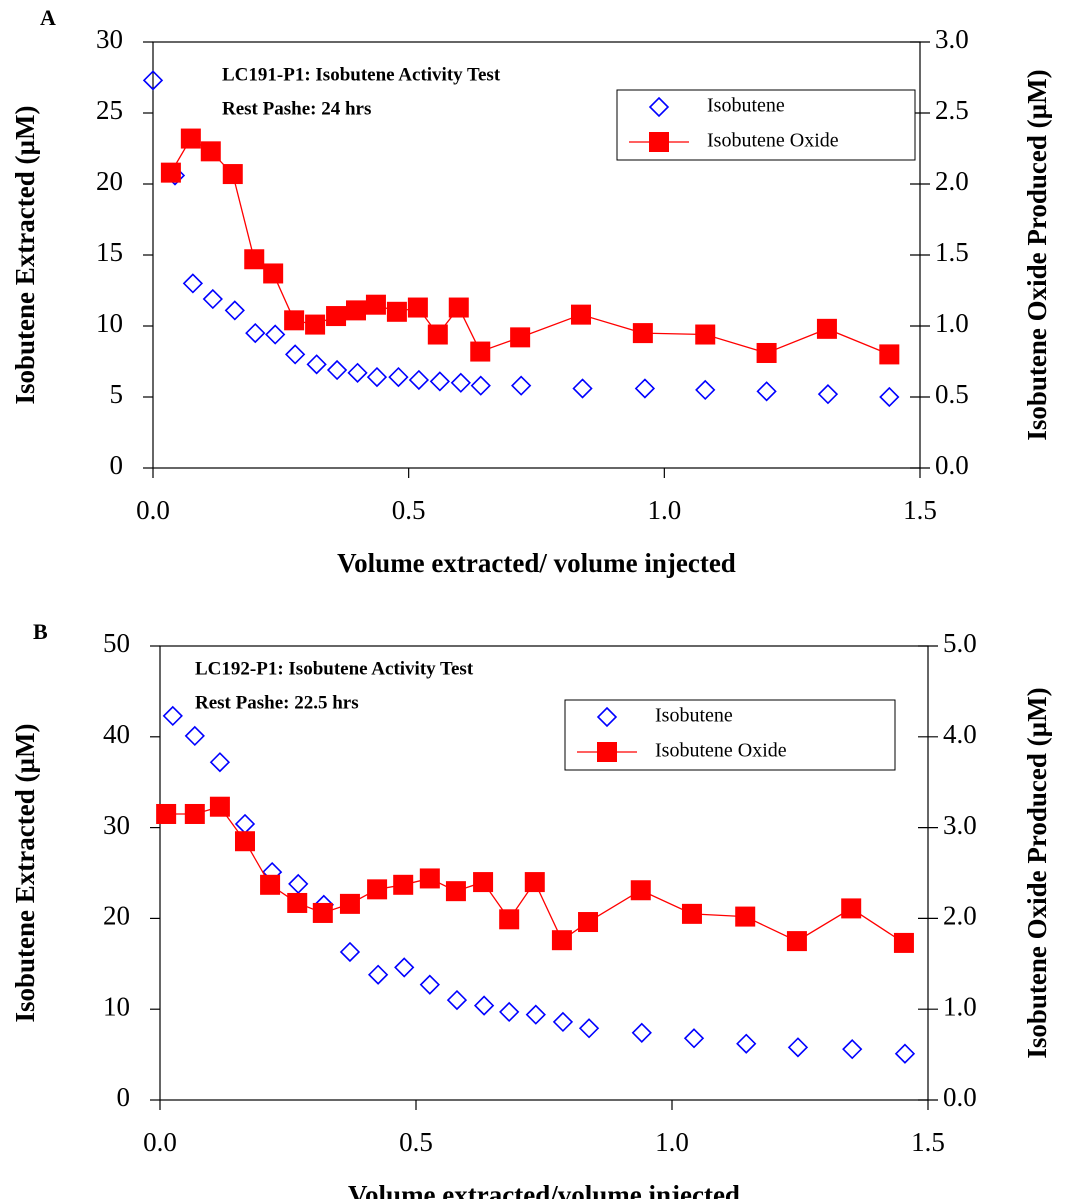 Image resolution: width=1066 pixels, height=1199 pixels. Describe the element at coordinates (109, 181) in the screenshot. I see `y-tick-label: 20` at that location.